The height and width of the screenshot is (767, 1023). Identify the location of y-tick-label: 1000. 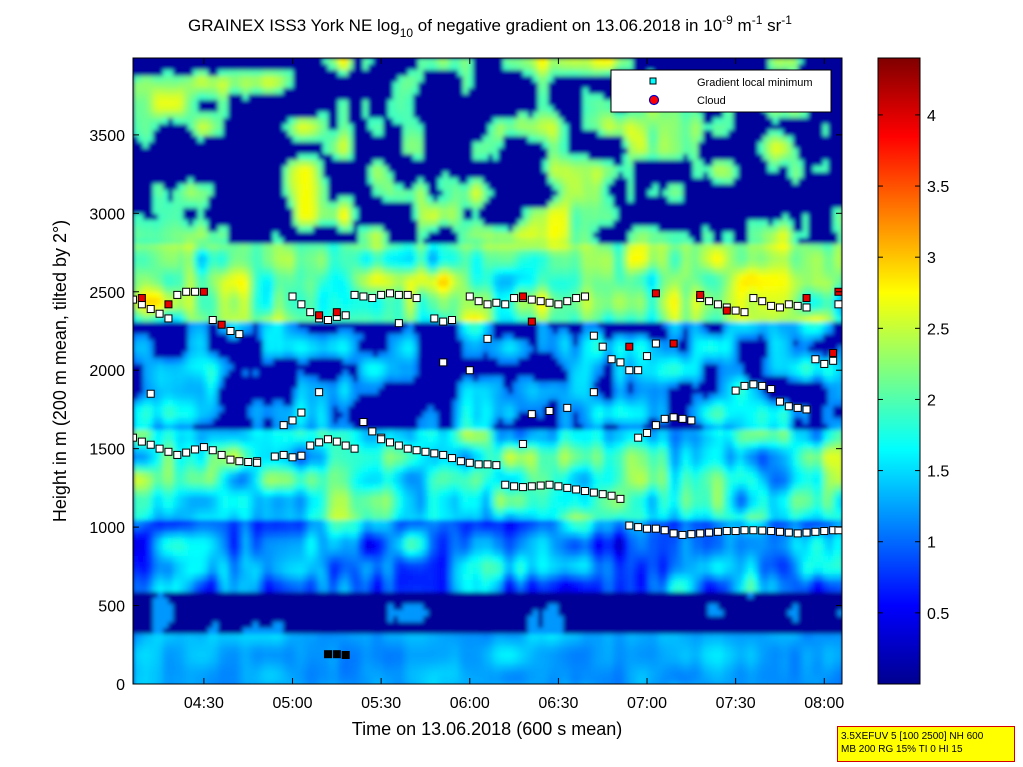
(107, 528).